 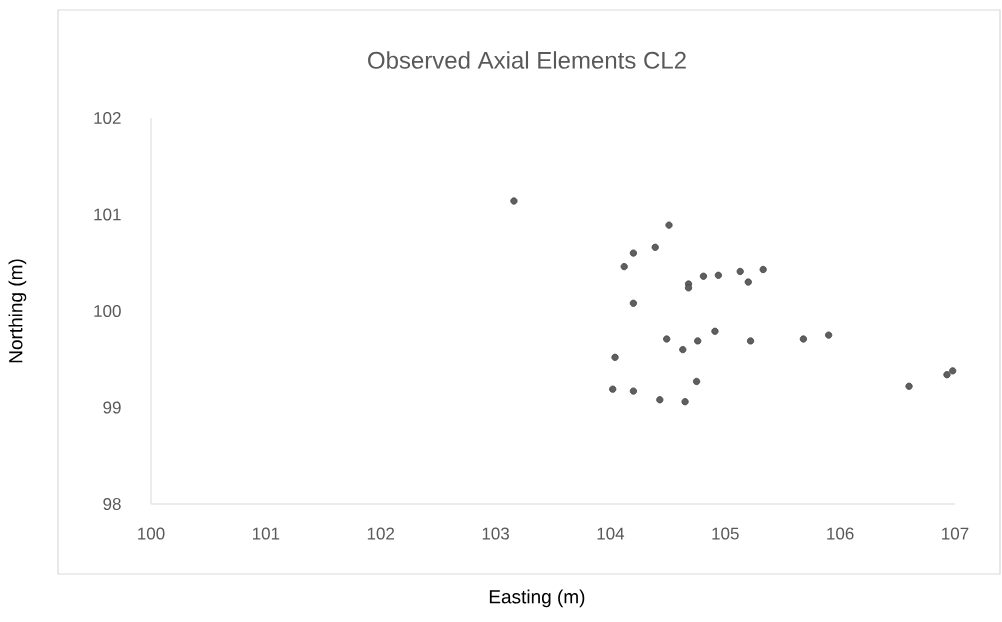 I want to click on x-tick-label: 102, so click(x=381, y=533).